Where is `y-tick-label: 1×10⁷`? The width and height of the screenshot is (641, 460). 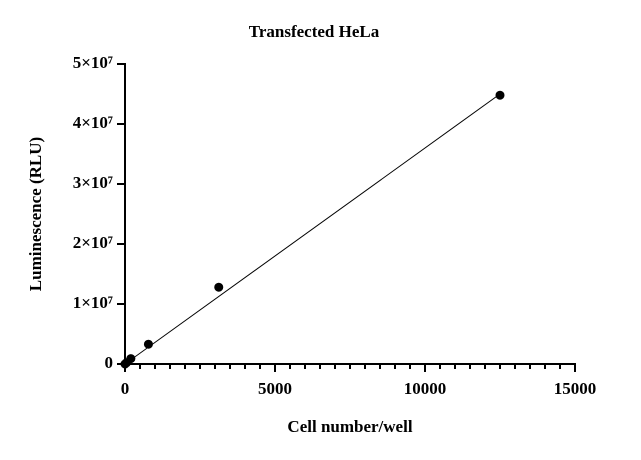
y-tick-label: 1×10⁷ is located at coordinates (93, 302).